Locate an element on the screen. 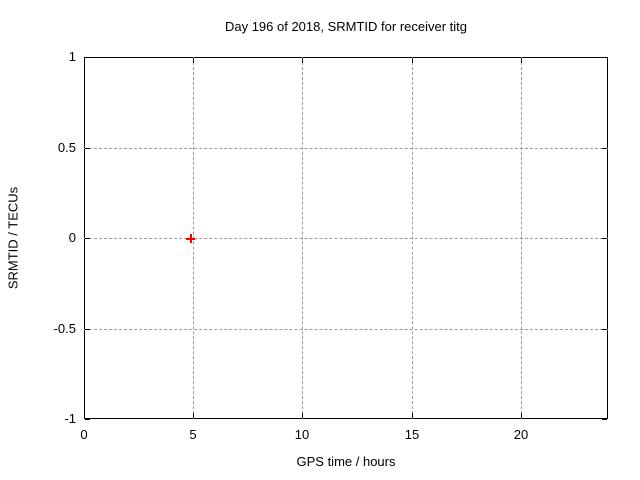 The image size is (640, 480). y-tick-label: 1 is located at coordinates (72, 56).